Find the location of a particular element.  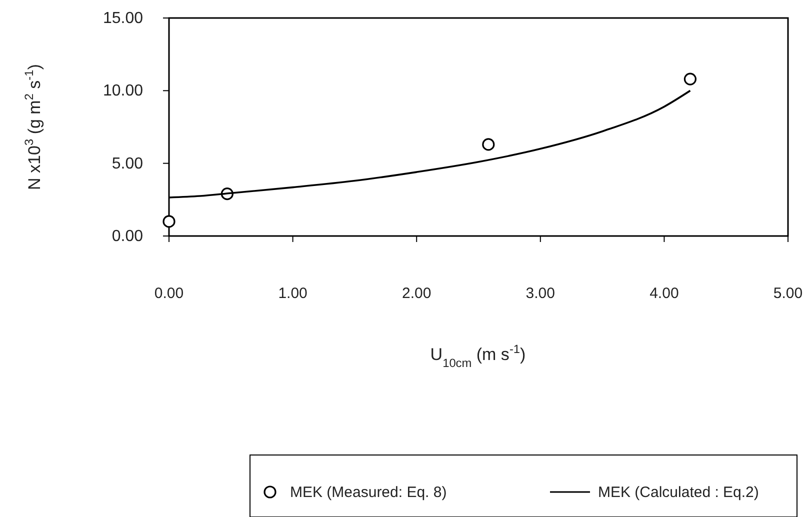

x-tick-label: 2.00 is located at coordinates (417, 293).